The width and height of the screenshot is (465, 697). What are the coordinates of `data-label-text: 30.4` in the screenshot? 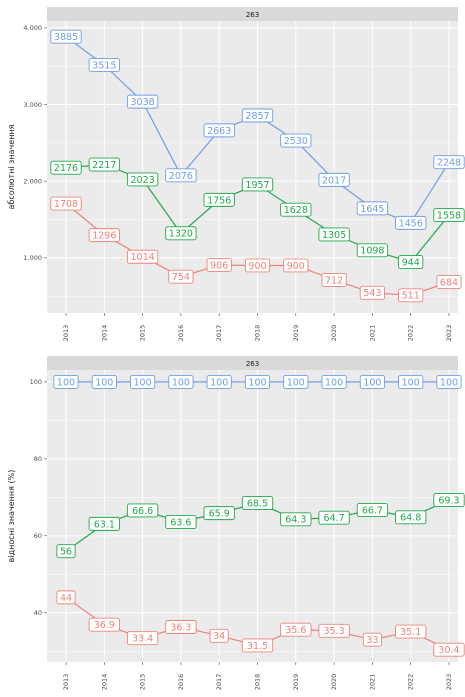 It's located at (448, 650).